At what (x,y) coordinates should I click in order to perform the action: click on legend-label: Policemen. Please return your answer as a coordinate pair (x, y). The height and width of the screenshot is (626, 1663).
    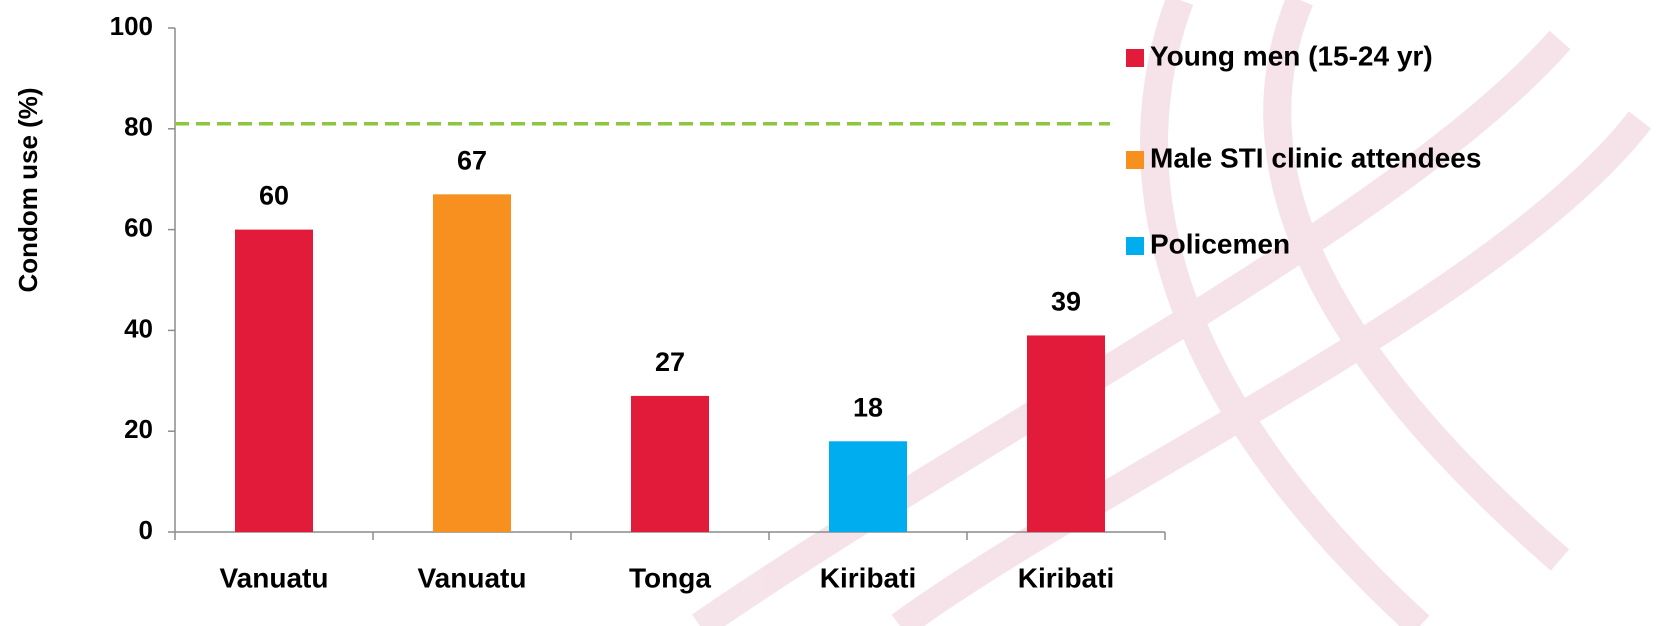
    Looking at the image, I should click on (1220, 243).